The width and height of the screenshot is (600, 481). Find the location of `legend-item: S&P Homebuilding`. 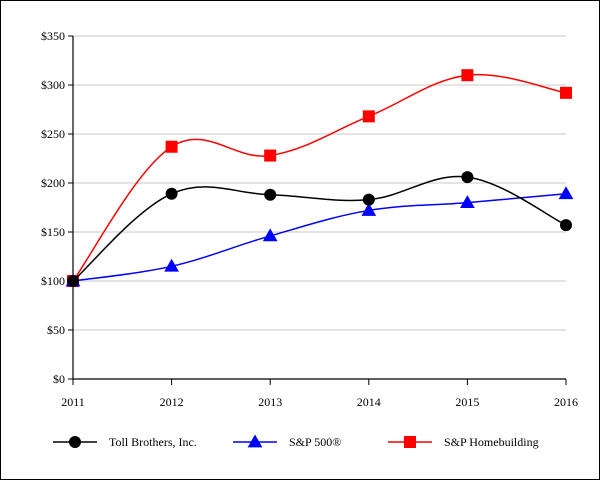

legend-item: S&P Homebuilding is located at coordinates (463, 442).